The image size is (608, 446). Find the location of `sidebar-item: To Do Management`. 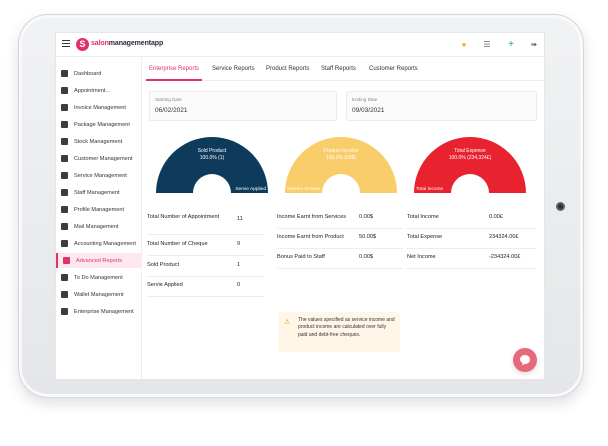

sidebar-item: To Do Management is located at coordinates (99, 277).